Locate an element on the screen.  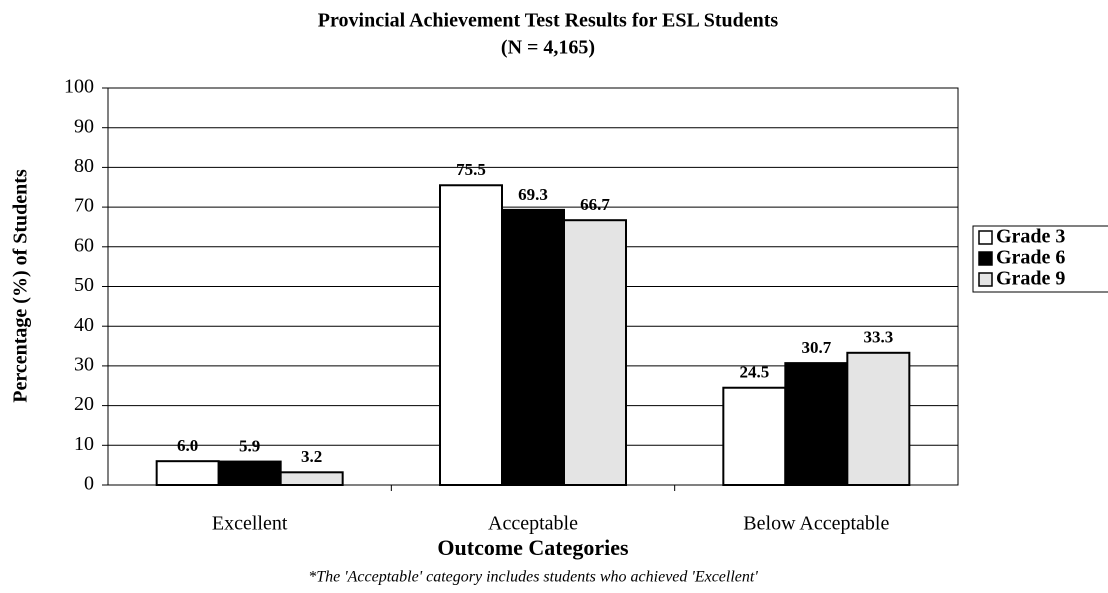
legend-box is located at coordinates (1040, 259).